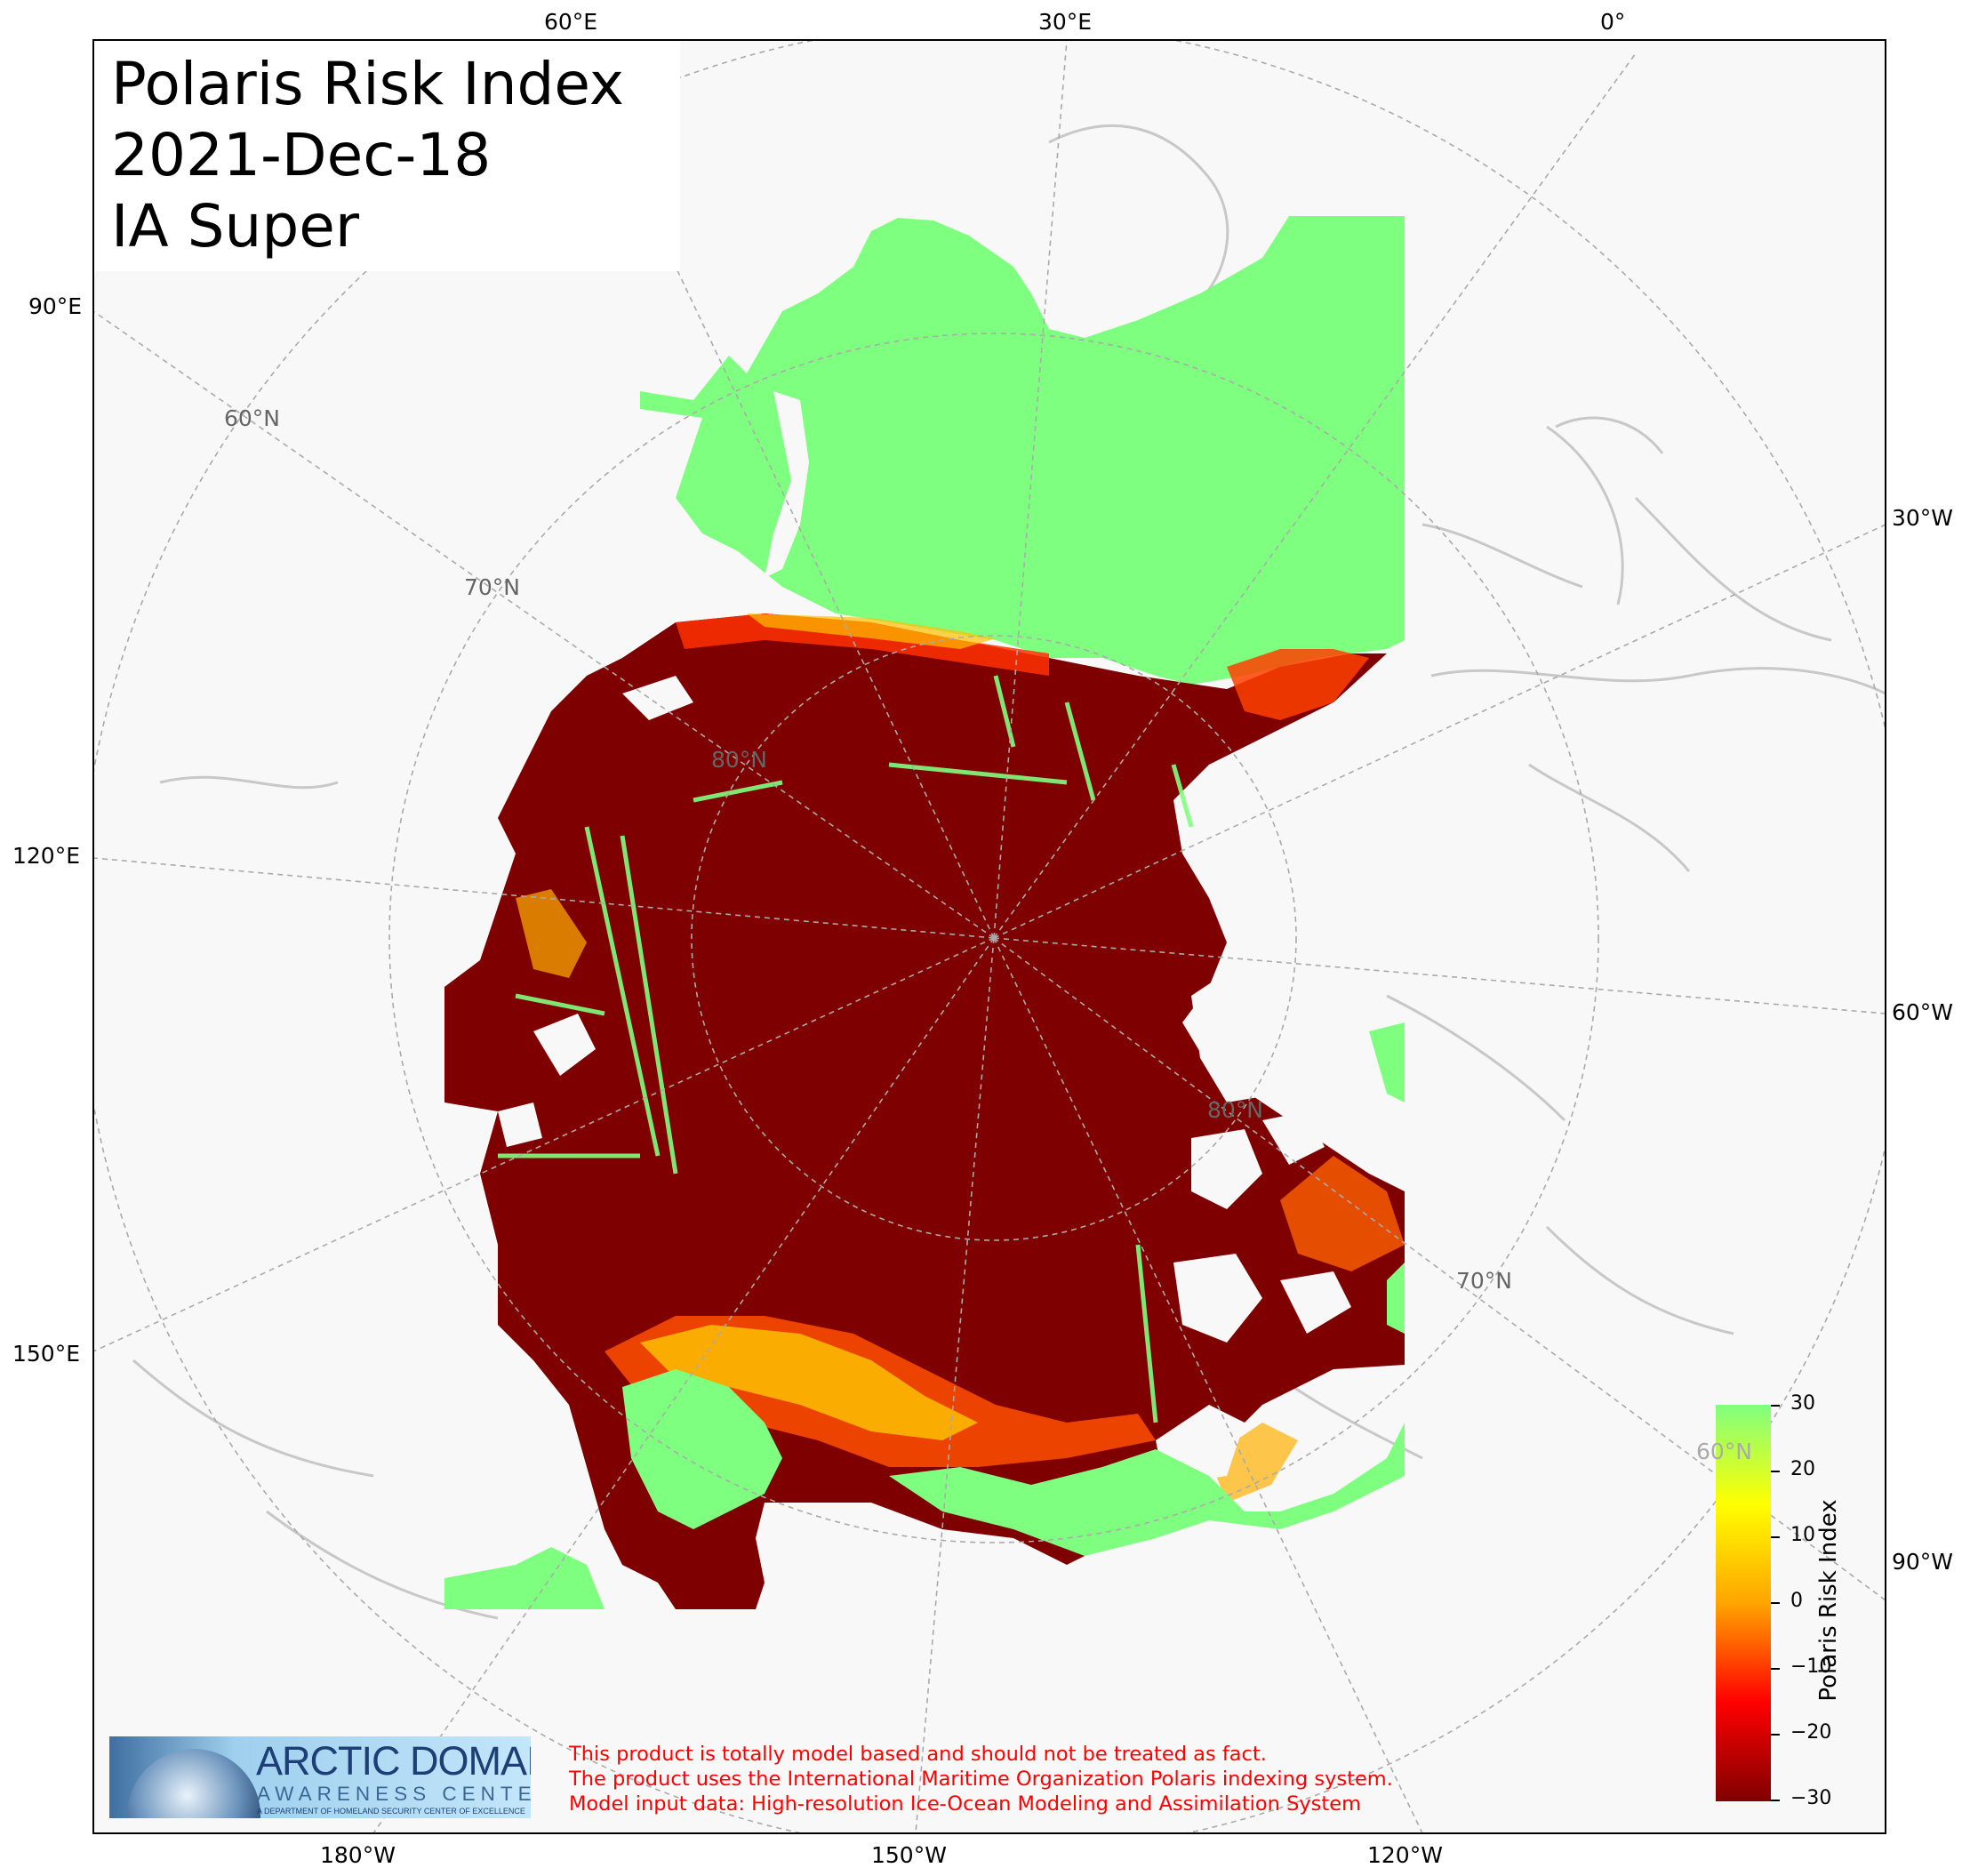 This screenshot has width=1970, height=1876. What do you see at coordinates (393, 1761) in the screenshot?
I see `logo-main-text: ARCTIC DOMAIN` at bounding box center [393, 1761].